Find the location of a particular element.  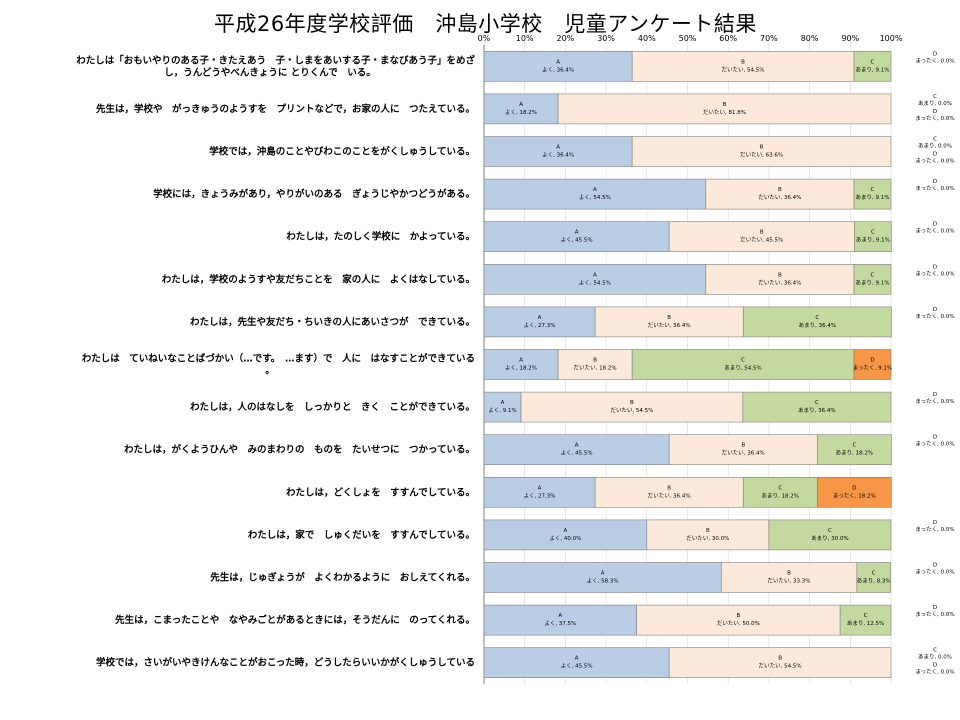

data-label-value: だいたい, 33.3% is located at coordinates (789, 581).